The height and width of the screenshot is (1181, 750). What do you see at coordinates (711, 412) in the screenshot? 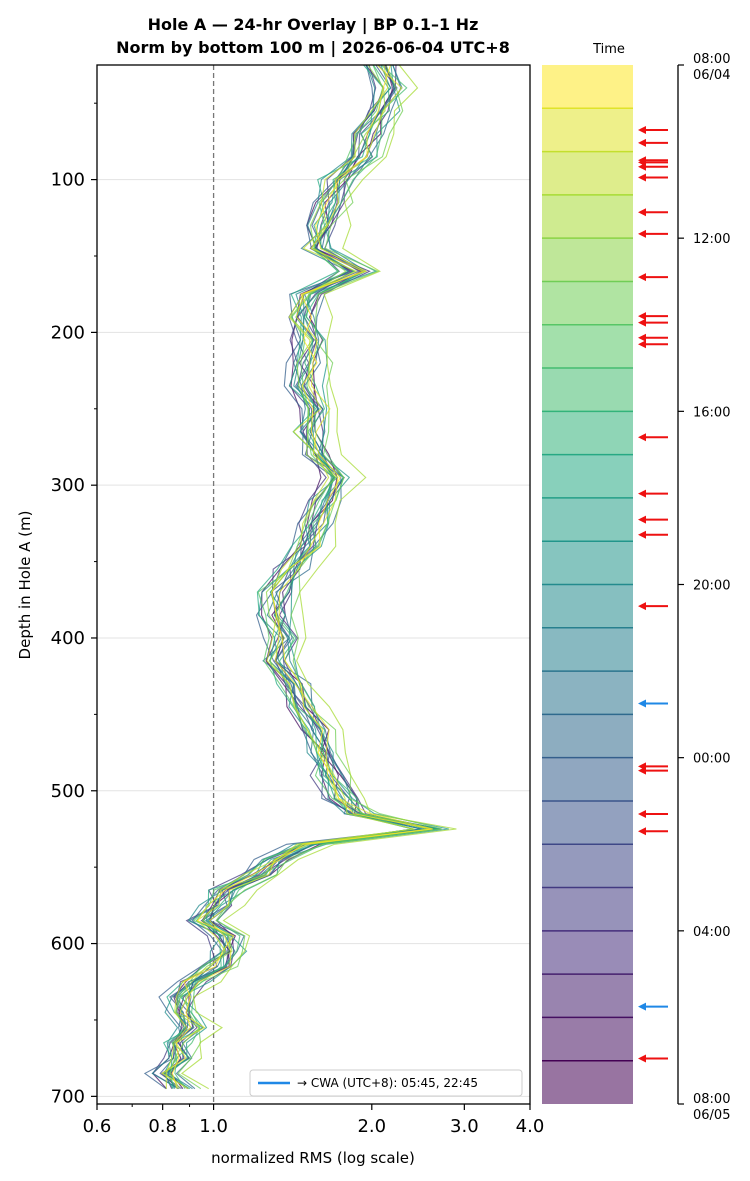
I see `colorbar-tick-label: 16:00` at bounding box center [711, 412].